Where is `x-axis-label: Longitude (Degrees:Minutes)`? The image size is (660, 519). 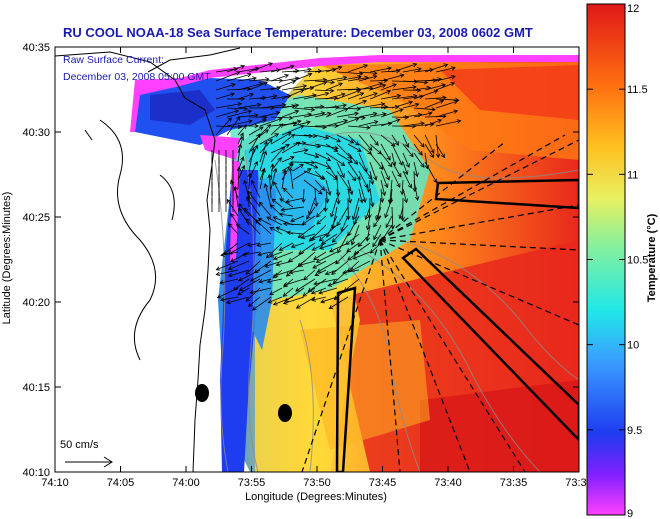
x-axis-label: Longitude (Degrees:Minutes) is located at coordinates (316, 497).